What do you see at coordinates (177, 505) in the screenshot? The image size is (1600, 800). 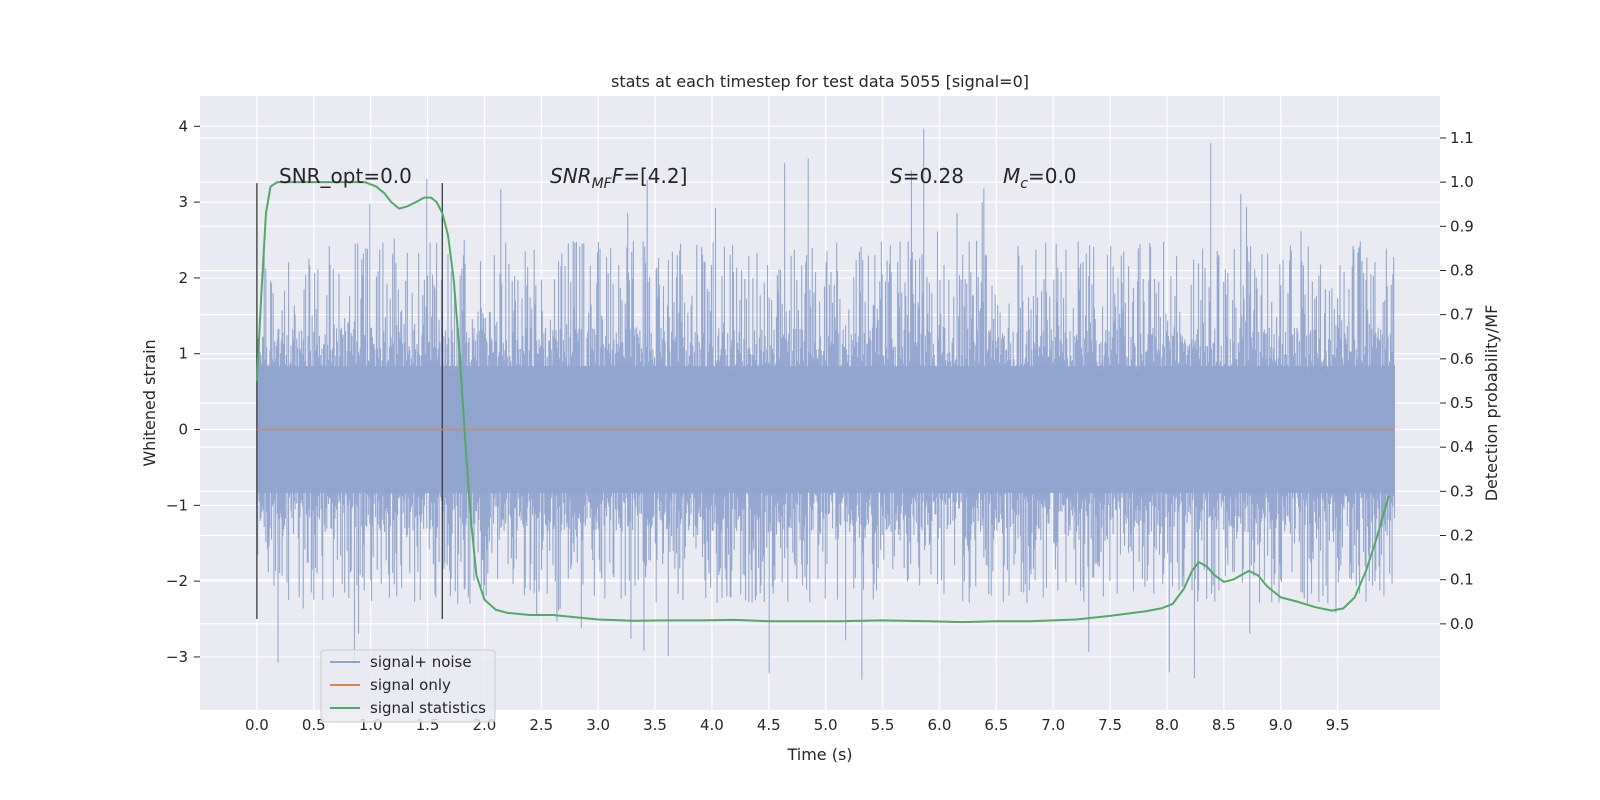 I see `left-y-tick-label: −1` at bounding box center [177, 505].